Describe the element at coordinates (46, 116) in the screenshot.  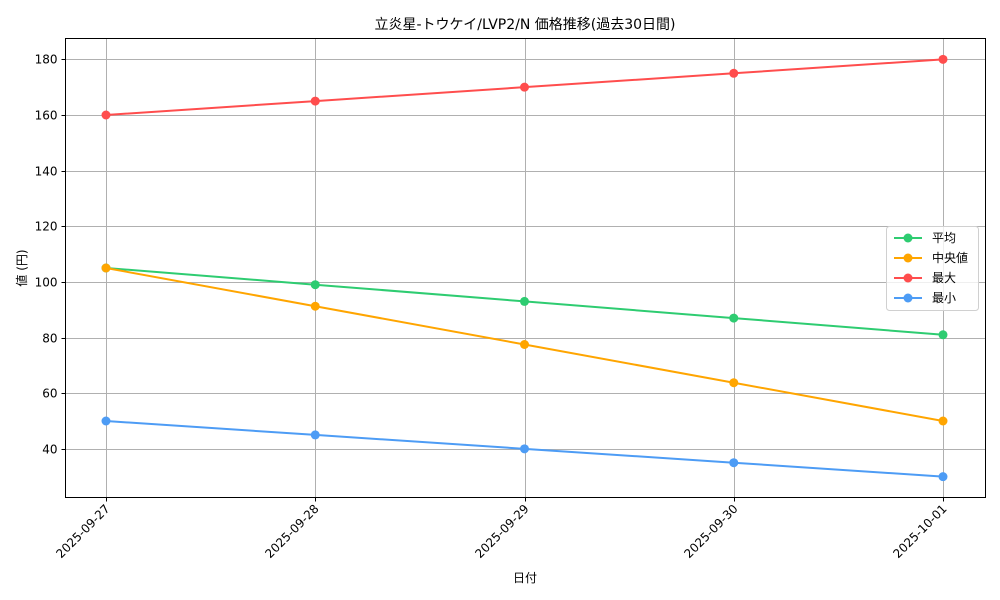
I see `y-tick-label: 160` at that location.